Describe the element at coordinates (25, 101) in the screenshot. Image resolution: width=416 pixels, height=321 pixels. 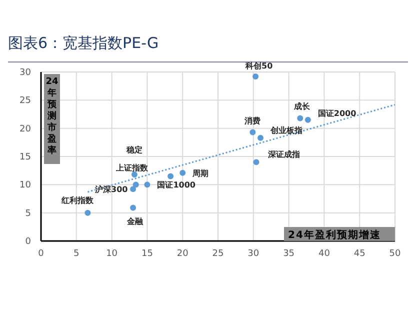
I see `y-tick-label: 25` at that location.